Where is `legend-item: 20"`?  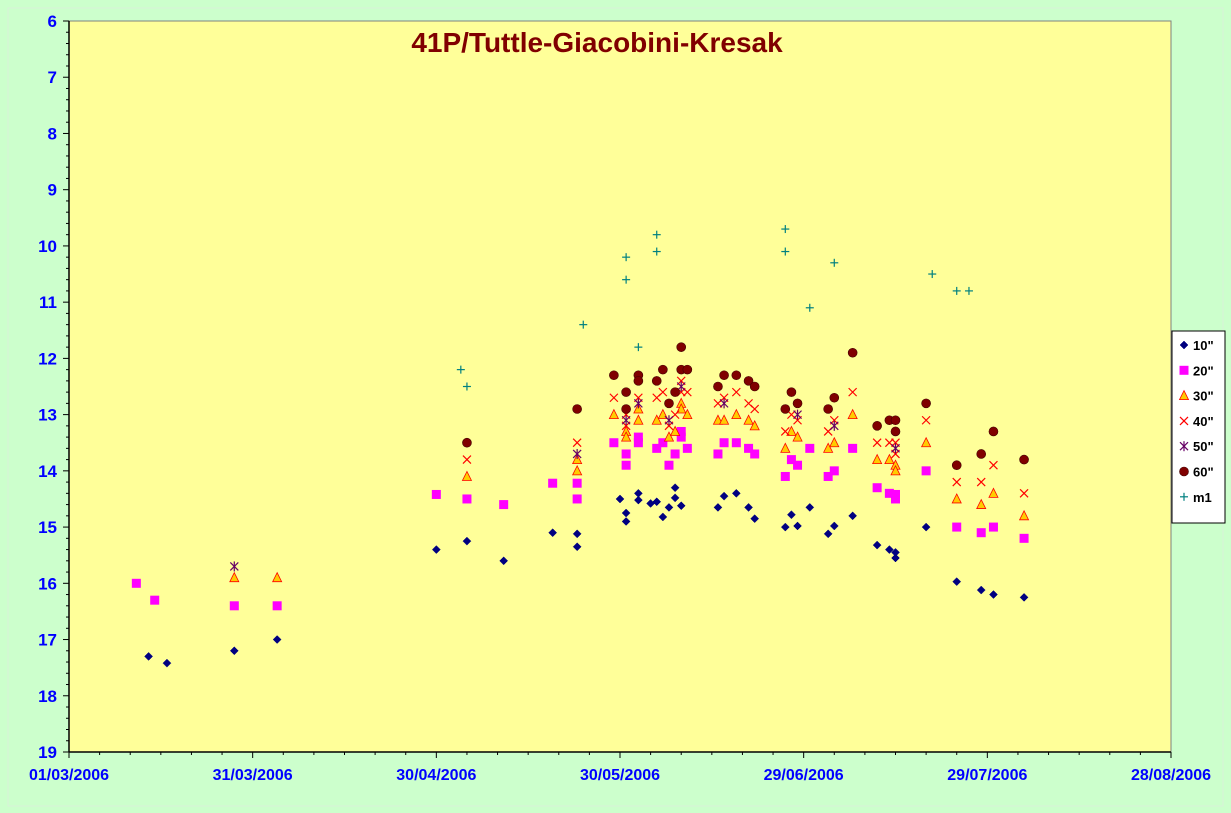 legend-item: 20" is located at coordinates (1196, 370).